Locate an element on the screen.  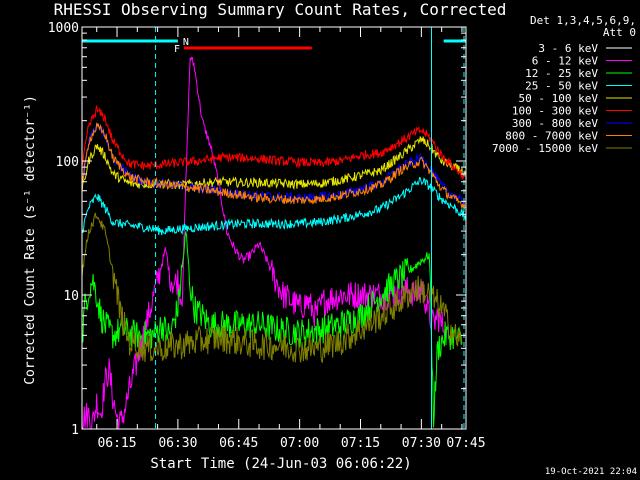
x-tick-label-3: 07:00 is located at coordinates (299, 443).